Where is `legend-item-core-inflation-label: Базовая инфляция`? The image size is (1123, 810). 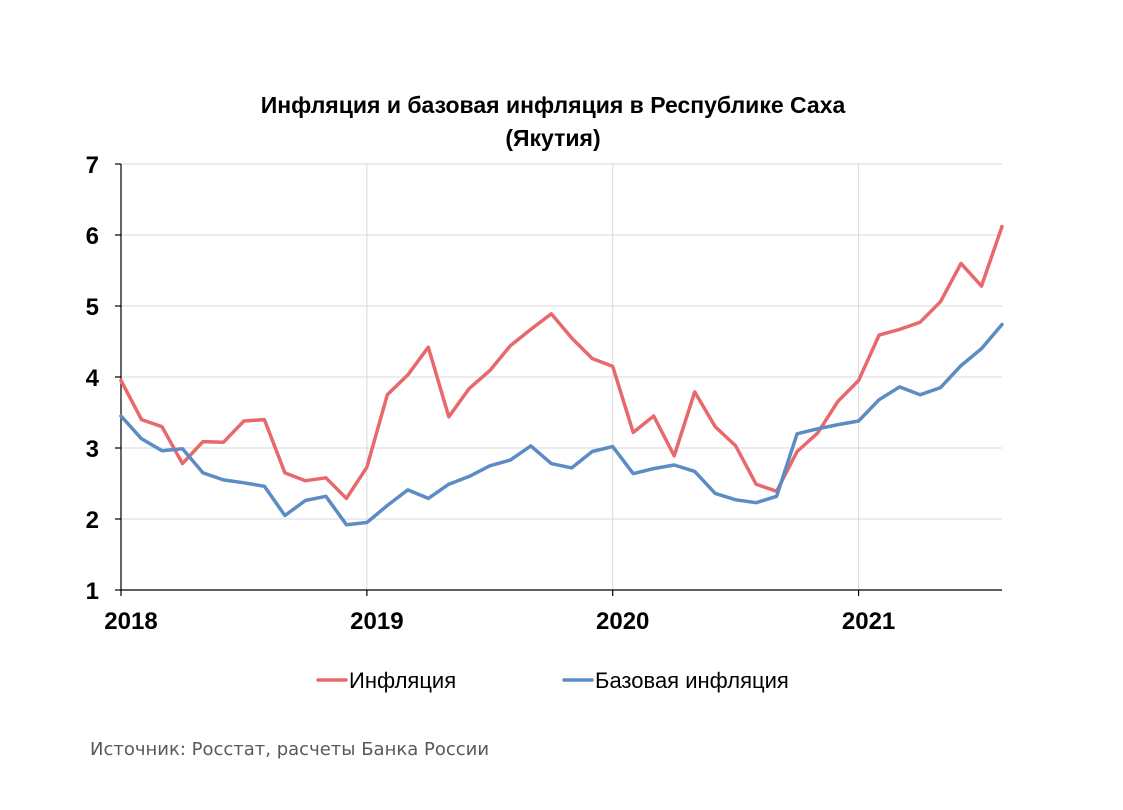
legend-item-core-inflation-label: Базовая инфляция is located at coordinates (692, 680).